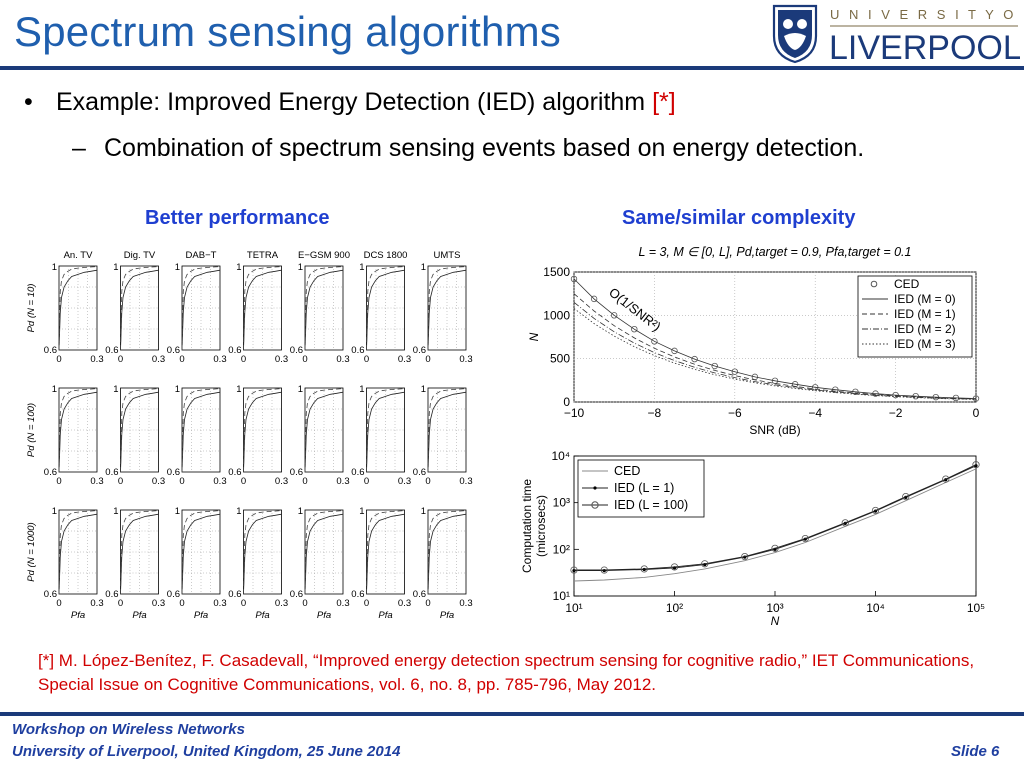 The height and width of the screenshot is (768, 1024). What do you see at coordinates (534, 526) in the screenshot?
I see `y-axis-label: Computation time(microsecs)` at bounding box center [534, 526].